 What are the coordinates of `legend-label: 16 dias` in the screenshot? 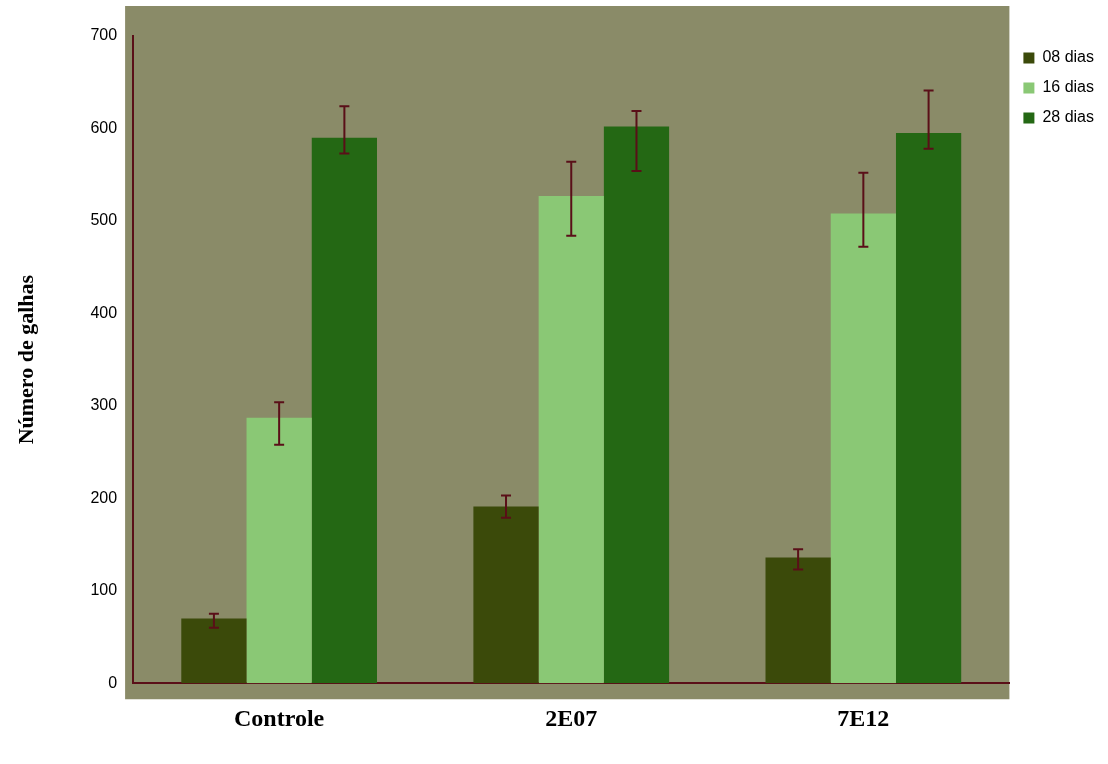 It's located at (1068, 87).